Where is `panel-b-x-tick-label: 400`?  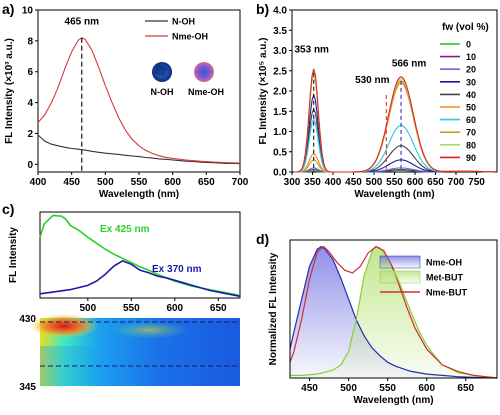
panel-b-x-tick-label: 400 is located at coordinates (333, 182).